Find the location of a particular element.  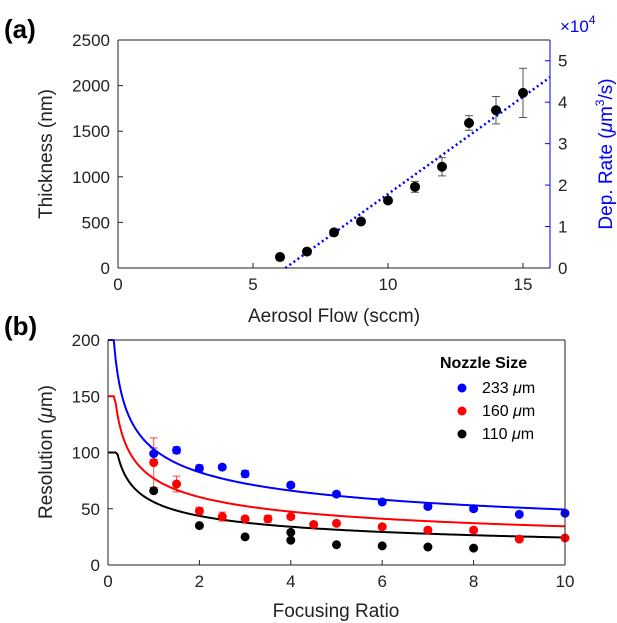

chart-a-y2tick-label: 5 is located at coordinates (562, 61).